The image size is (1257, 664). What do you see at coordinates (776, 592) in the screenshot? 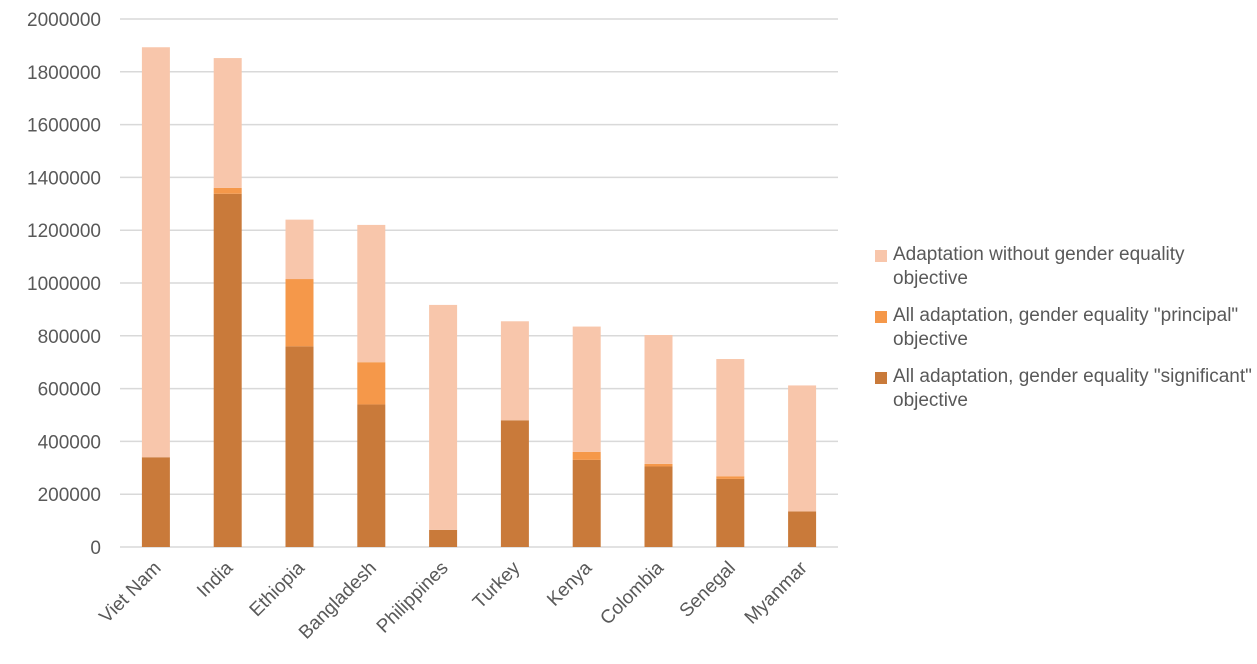
I see `x-tick-label: Myanmar` at bounding box center [776, 592].